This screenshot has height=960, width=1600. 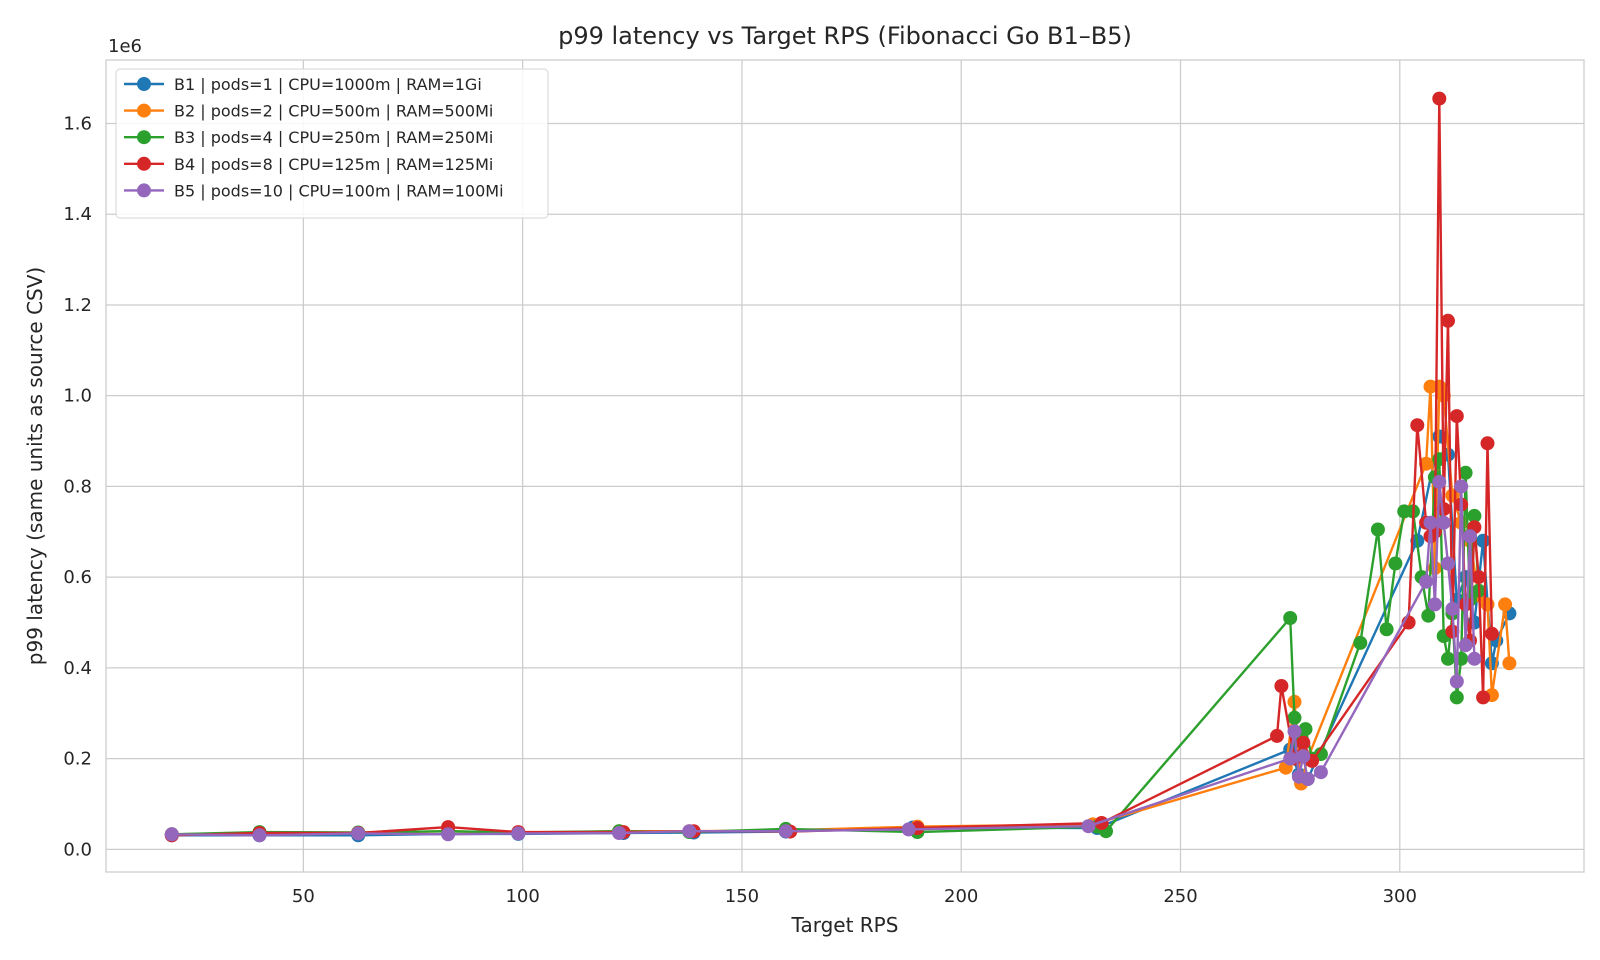 I want to click on legend-label: B1 | pods=1 | CPU=1000m | RAM=1Gi, so click(x=328, y=84).